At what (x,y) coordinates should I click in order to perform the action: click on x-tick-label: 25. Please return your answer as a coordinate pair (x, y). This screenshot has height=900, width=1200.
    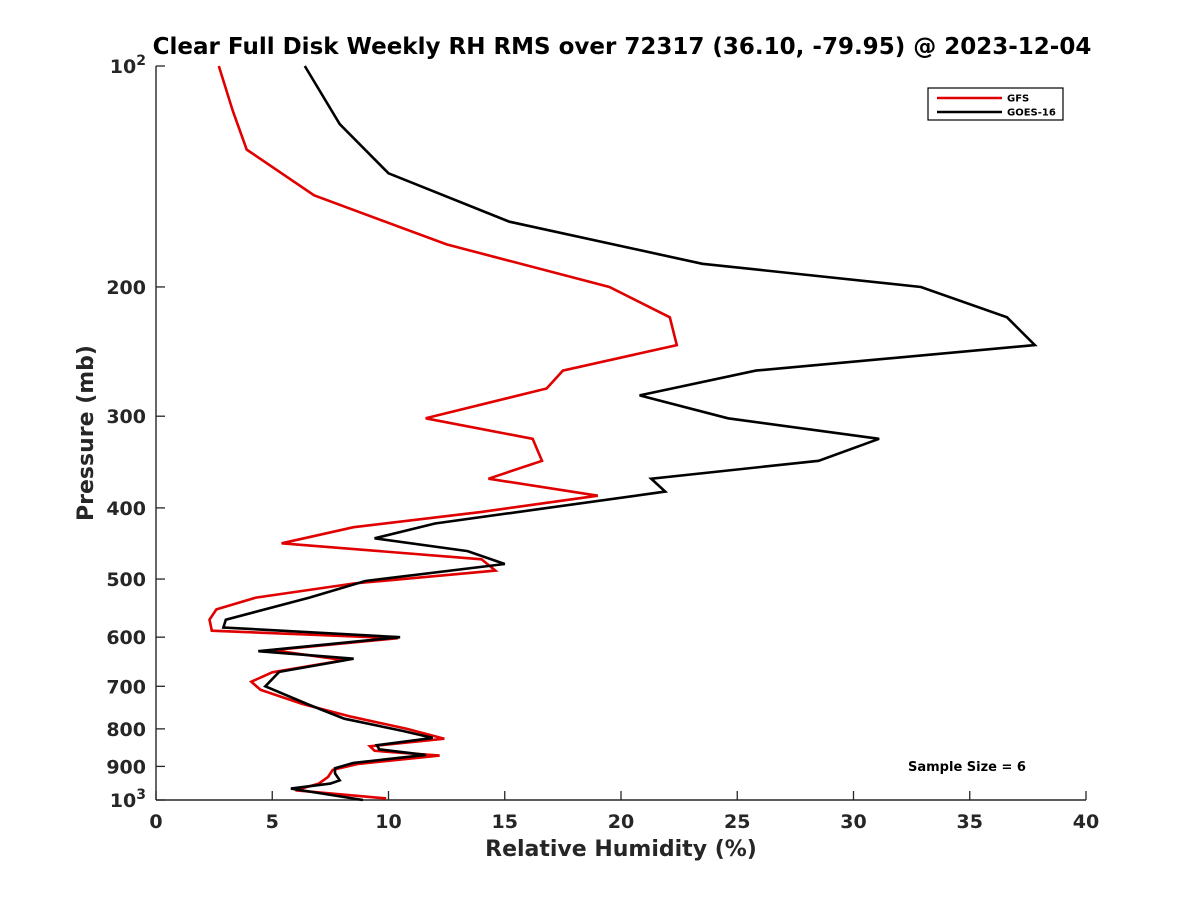
    Looking at the image, I should click on (737, 822).